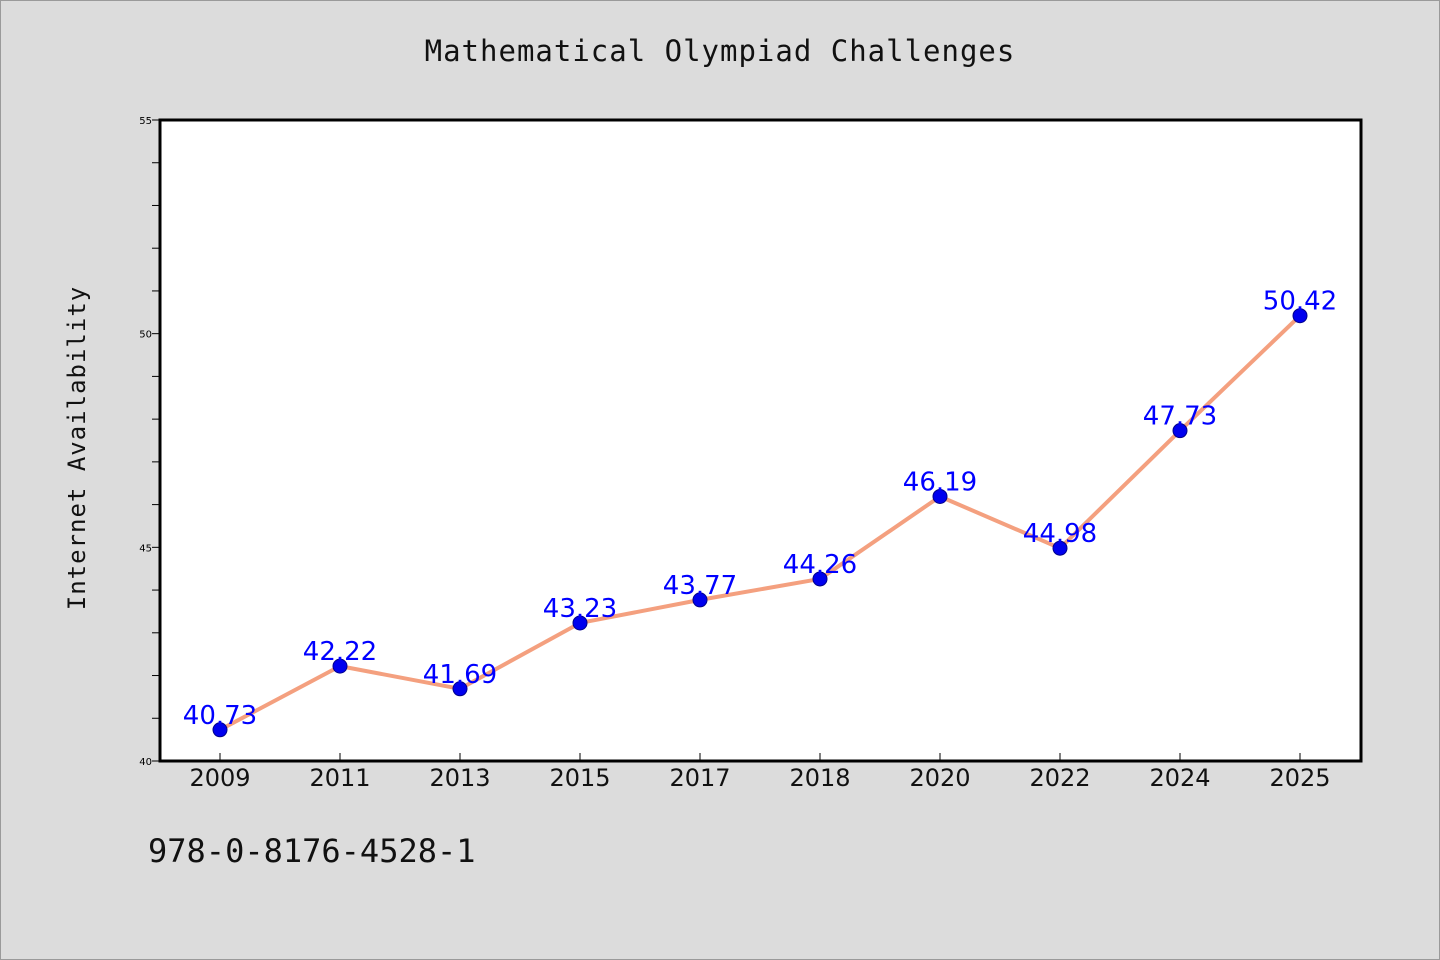 The width and height of the screenshot is (1440, 960). What do you see at coordinates (339, 778) in the screenshot?
I see `x-tick-label: 2011` at bounding box center [339, 778].